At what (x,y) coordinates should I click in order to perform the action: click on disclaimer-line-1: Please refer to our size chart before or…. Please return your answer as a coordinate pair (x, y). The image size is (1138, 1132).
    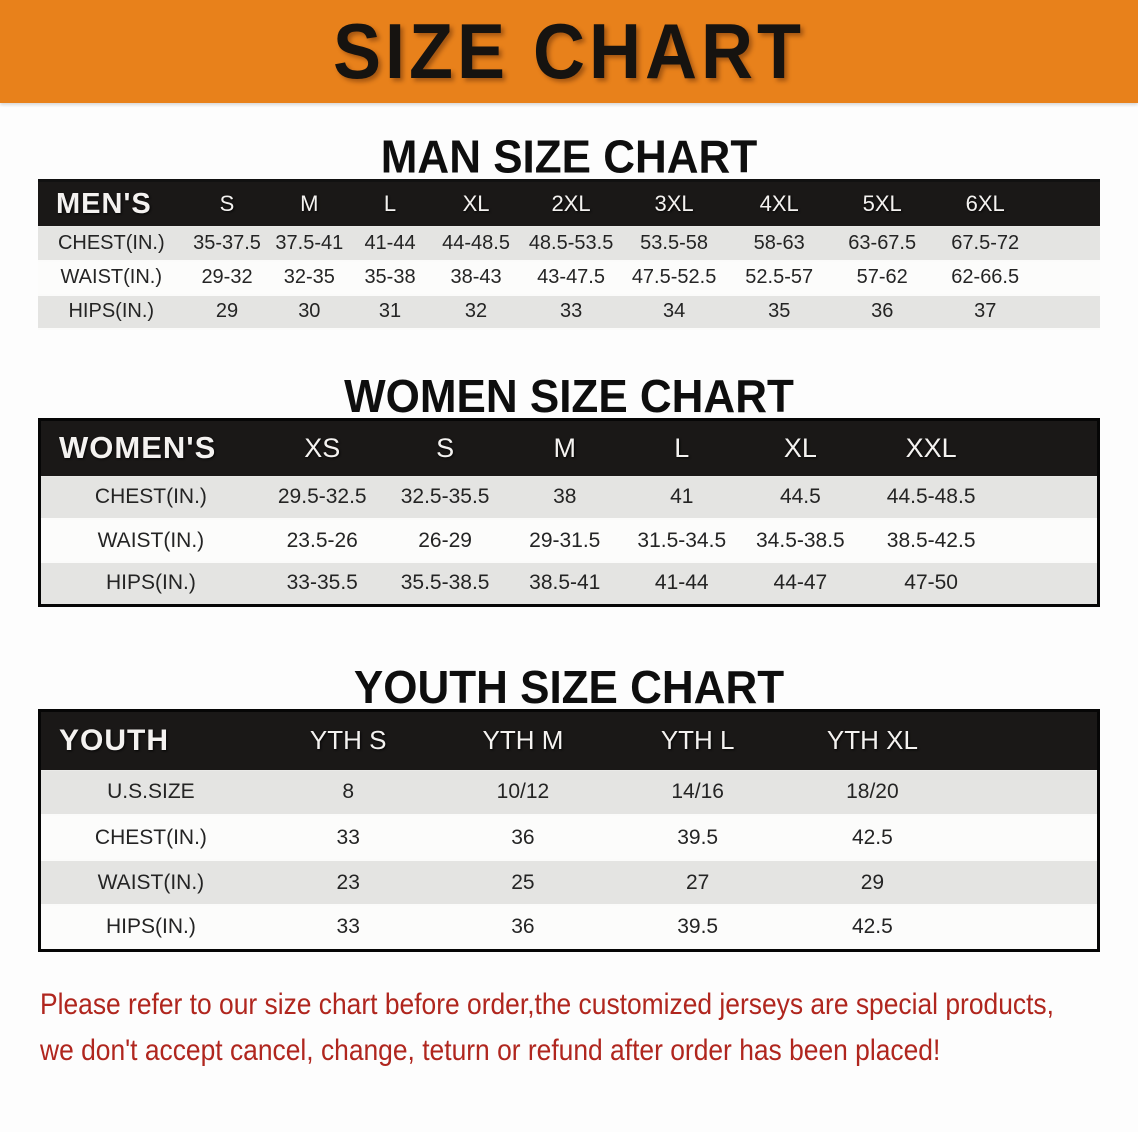
    Looking at the image, I should click on (547, 1004).